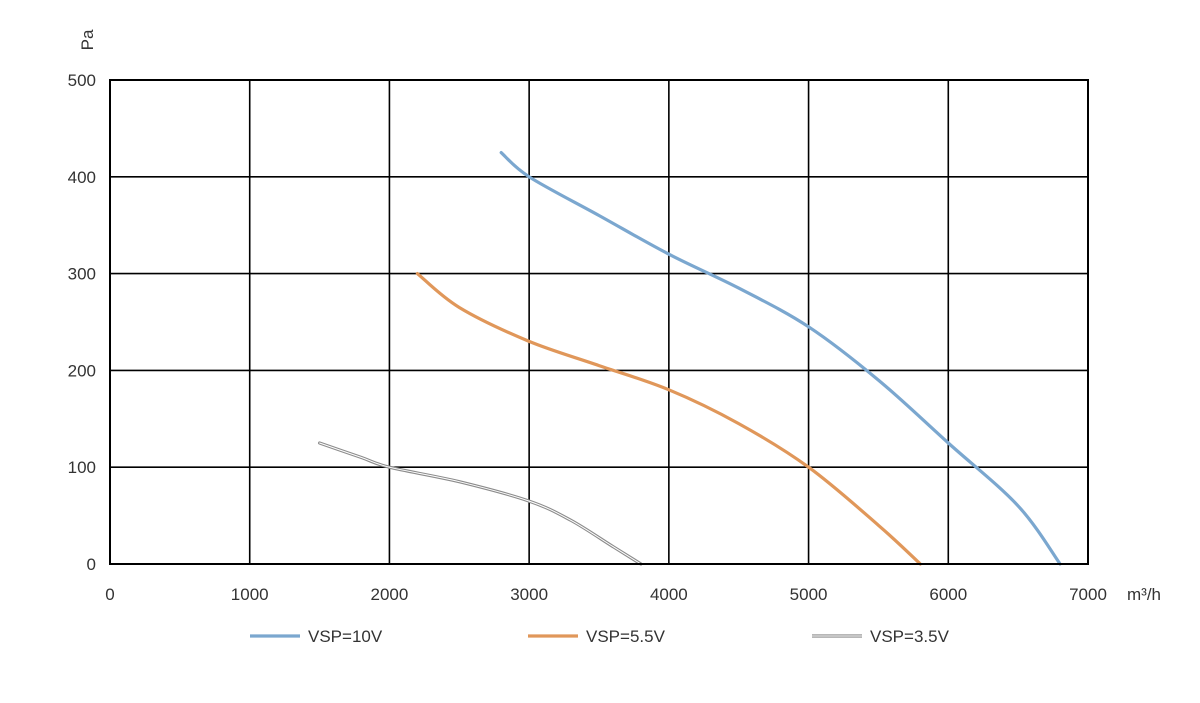  Describe the element at coordinates (345, 636) in the screenshot. I see `legend-label-vsp-10v: VSP=10V` at that location.